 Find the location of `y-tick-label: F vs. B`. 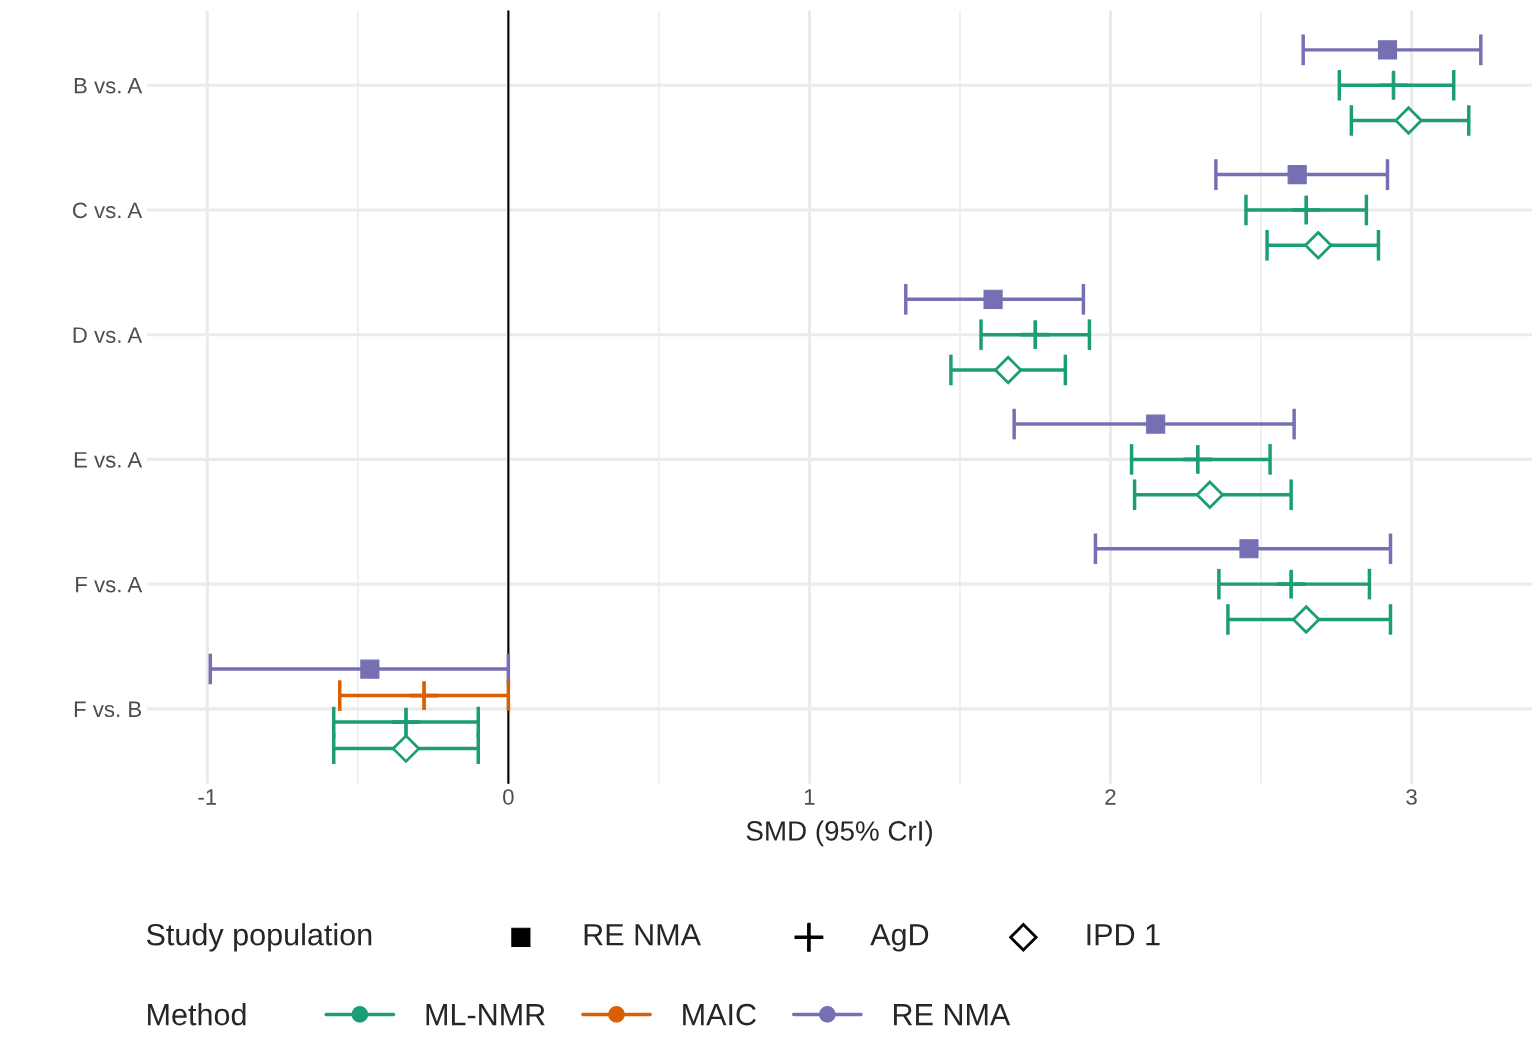

y-tick-label: F vs. B is located at coordinates (108, 709).